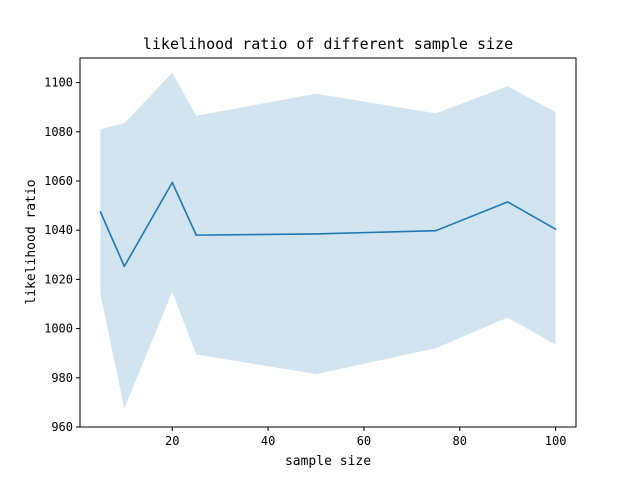 The height and width of the screenshot is (485, 640). I want to click on y-tick-label: 1040, so click(58, 230).